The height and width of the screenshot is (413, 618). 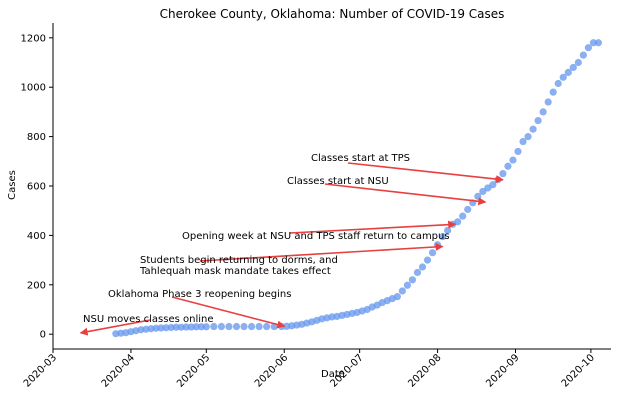 What do you see at coordinates (235, 271) in the screenshot?
I see `annotation-label: Tahlequah mask mandate takes effect` at bounding box center [235, 271].